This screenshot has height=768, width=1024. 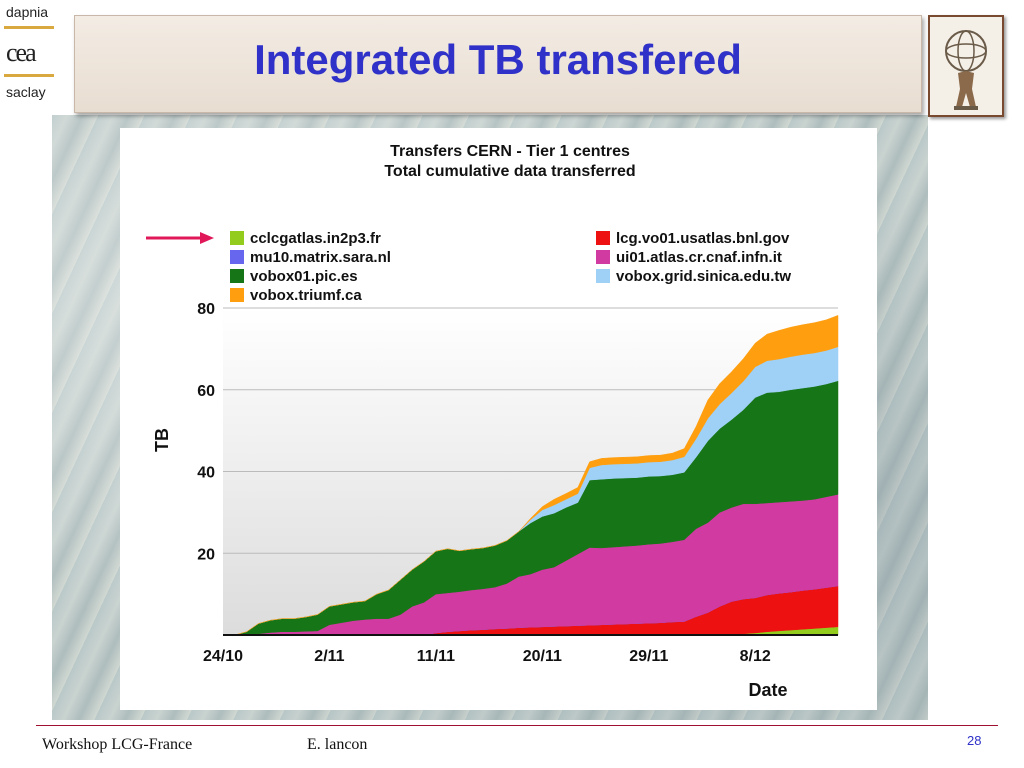 What do you see at coordinates (315, 238) in the screenshot?
I see `legend-label-cclcgatlas-in2p3-fr: cclcgatlas.in2p3.fr` at bounding box center [315, 238].